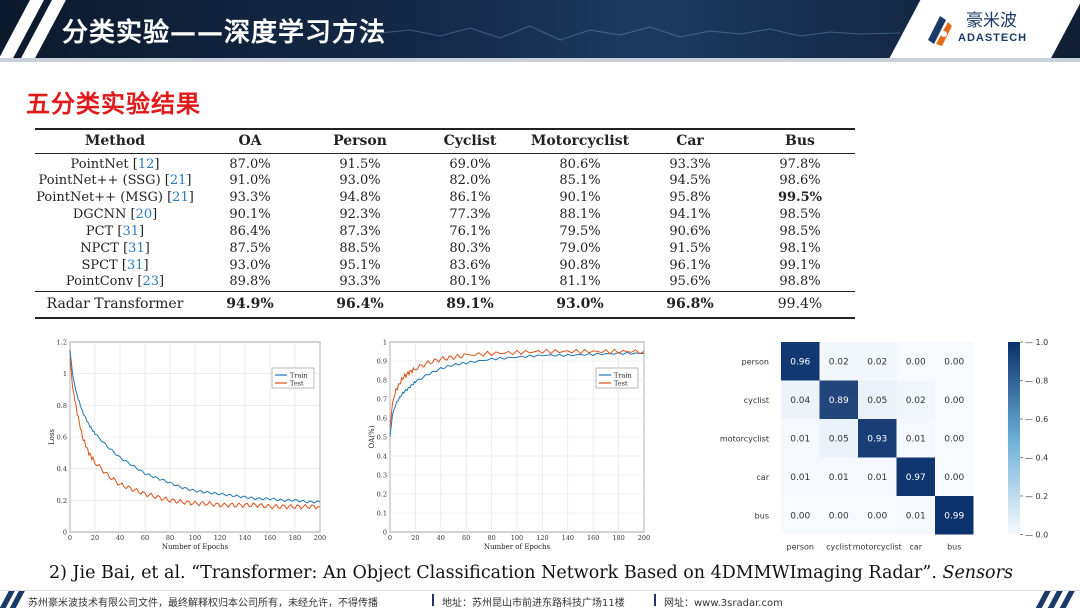 The width and height of the screenshot is (1080, 608). What do you see at coordinates (99, 281) in the screenshot?
I see `method-name: PointConv` at bounding box center [99, 281].